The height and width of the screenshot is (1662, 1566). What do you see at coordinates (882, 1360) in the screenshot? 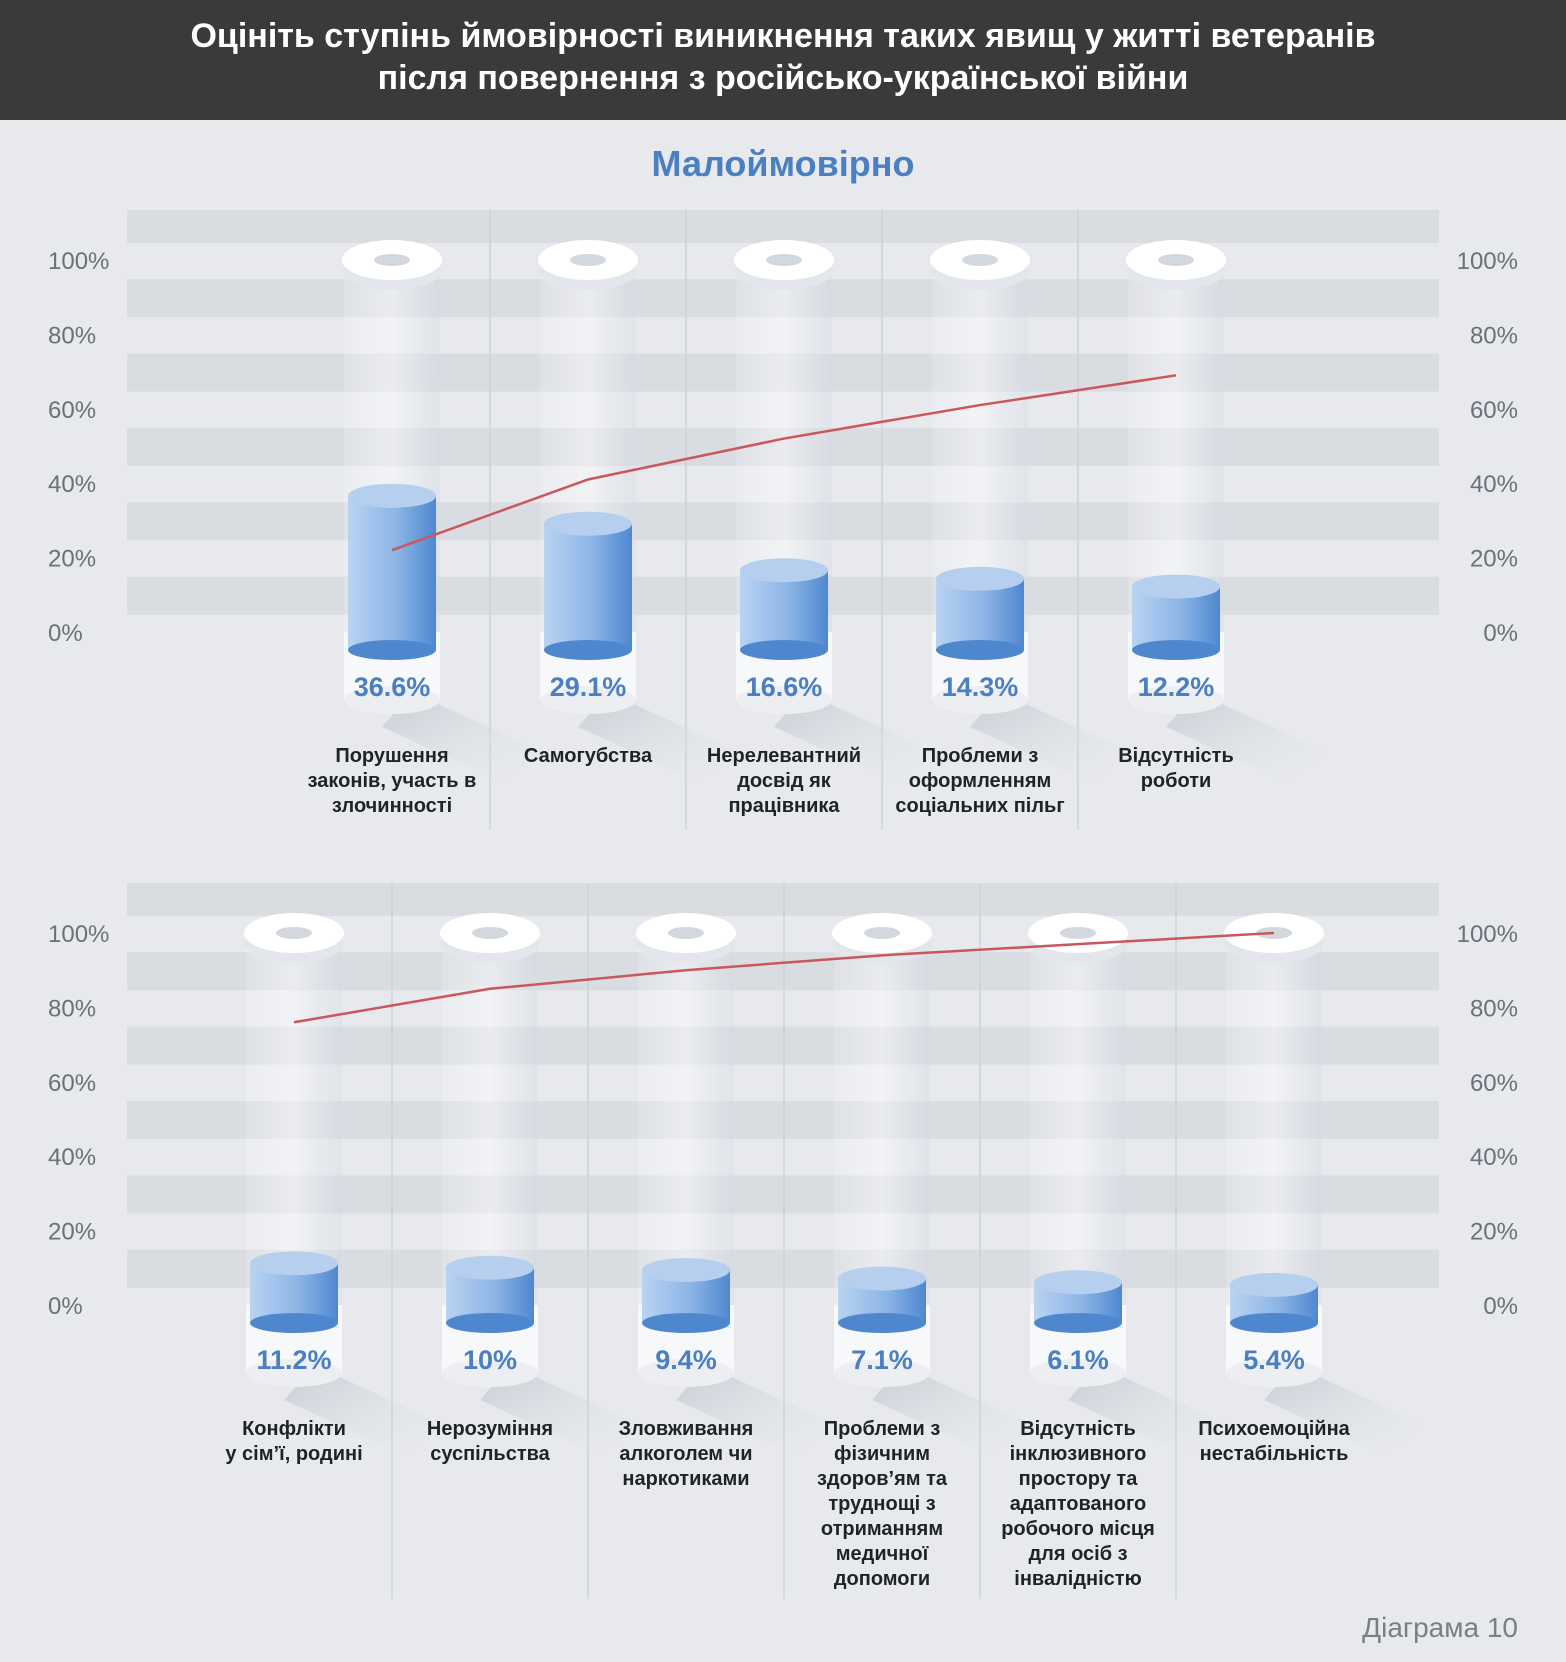
I see `value-label: 7.1%` at bounding box center [882, 1360].